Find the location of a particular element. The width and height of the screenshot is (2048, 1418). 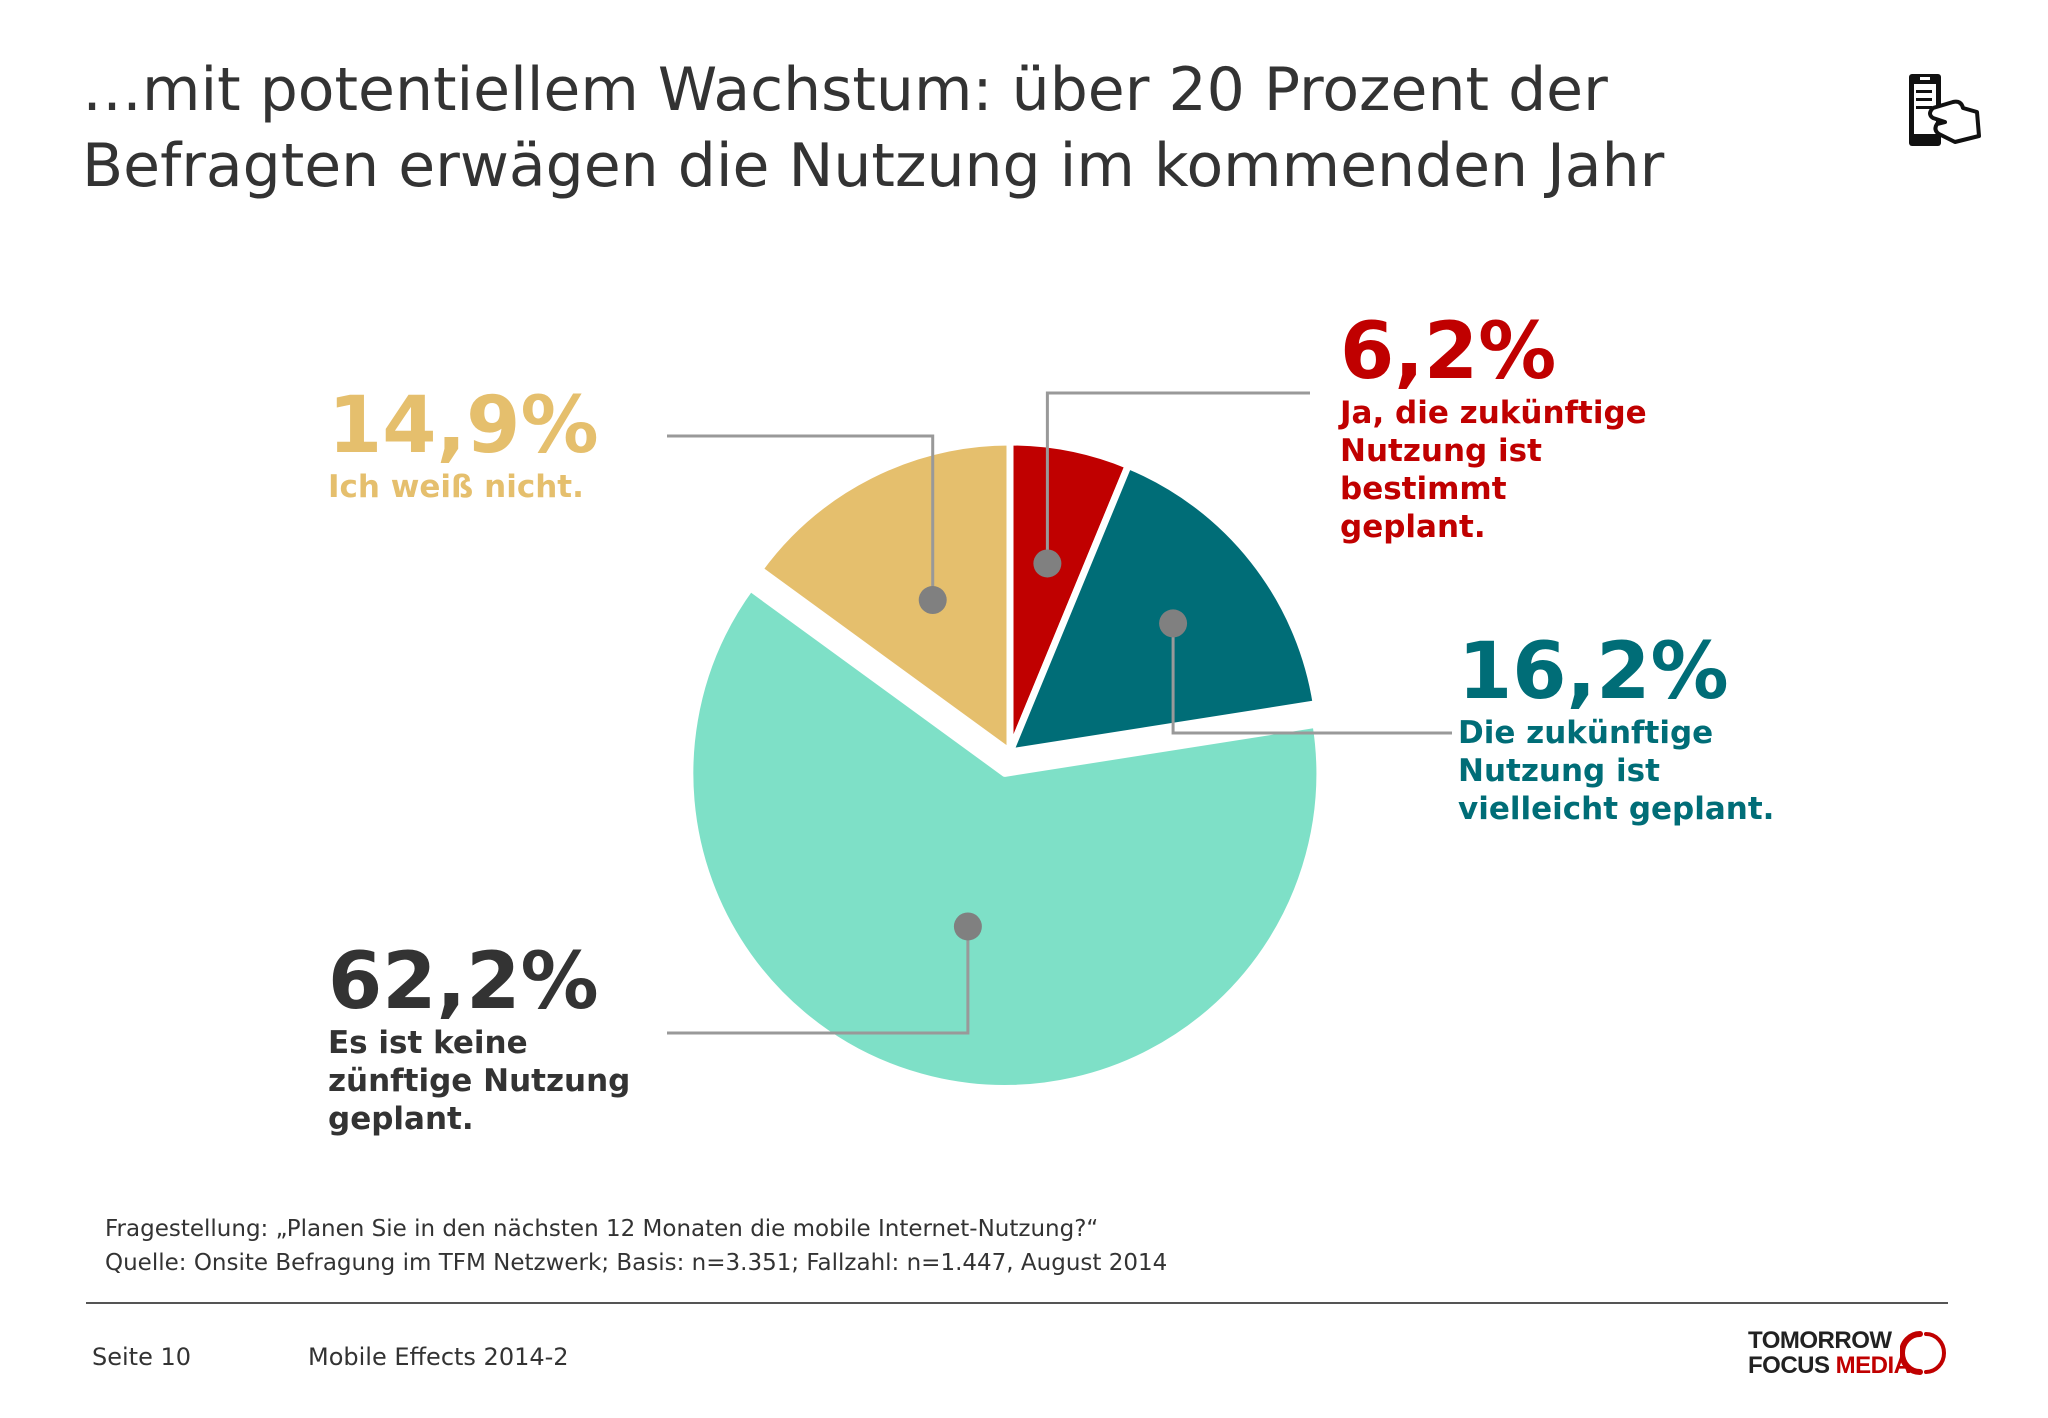

slice-markers is located at coordinates (1053, 745).